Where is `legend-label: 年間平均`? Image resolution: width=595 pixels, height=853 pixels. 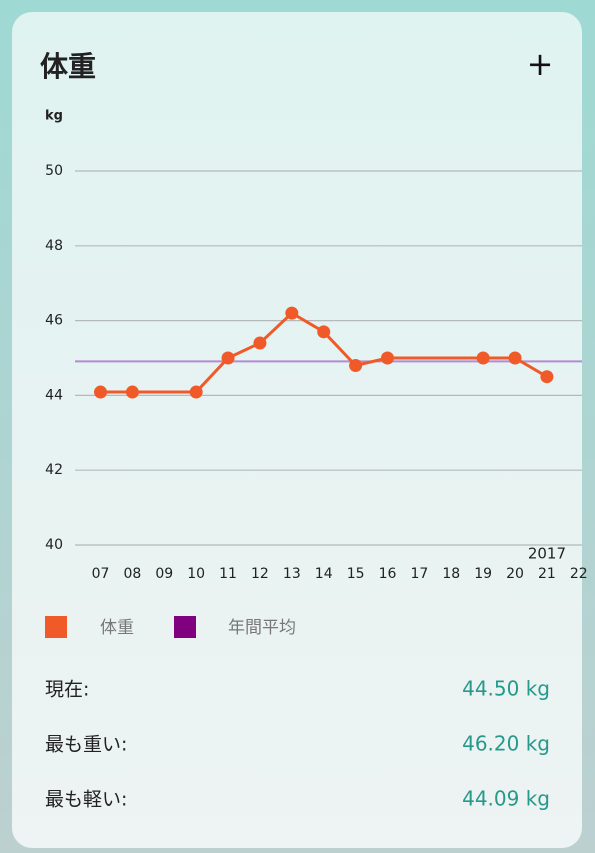 legend-label: 年間平均 is located at coordinates (262, 628).